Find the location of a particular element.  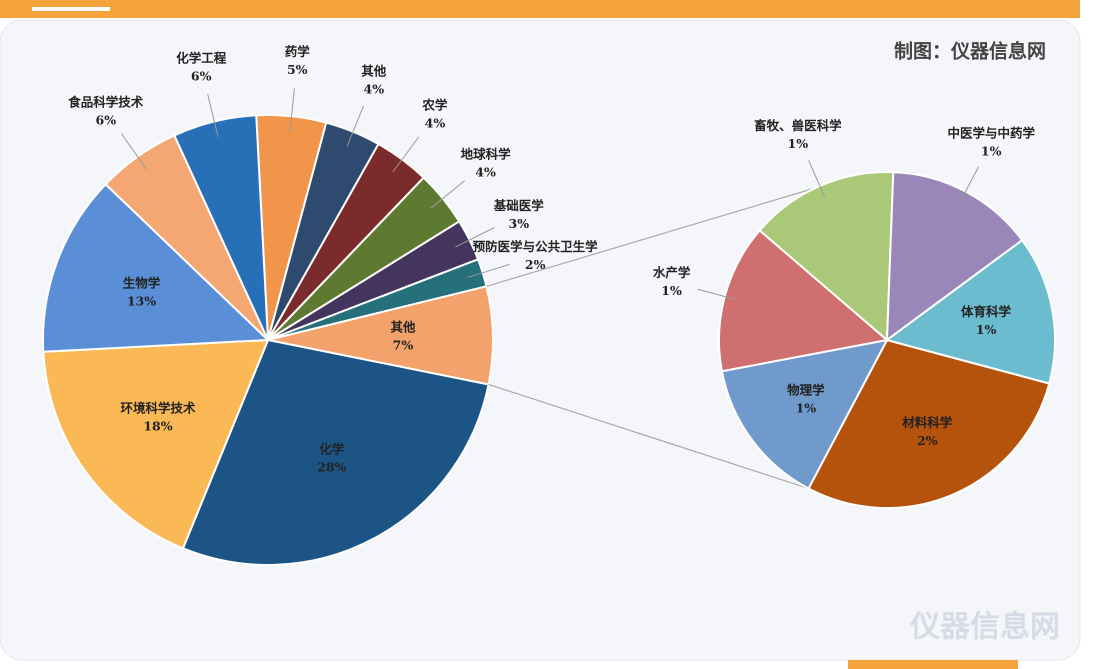

slice-label: 预防医学与公共卫生学 is located at coordinates (536, 246).